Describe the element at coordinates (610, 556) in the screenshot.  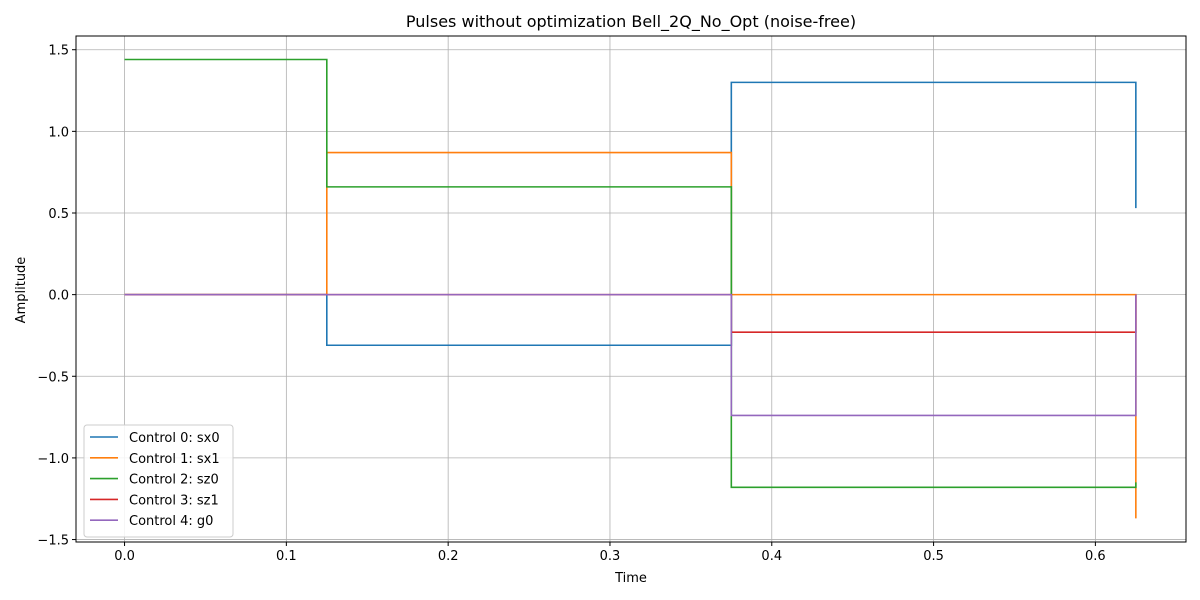
I see `x-tick-label: 0.3` at that location.